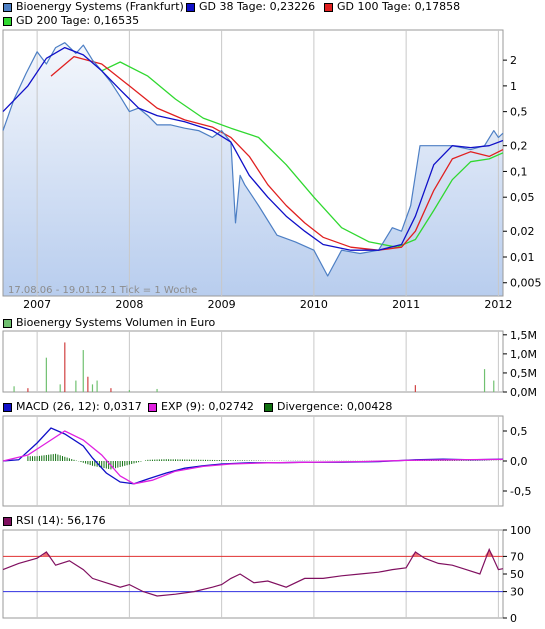 The height and width of the screenshot is (629, 545). I want to click on legend-item-macd: MACD (26, 12): 0,0317, so click(72, 407).